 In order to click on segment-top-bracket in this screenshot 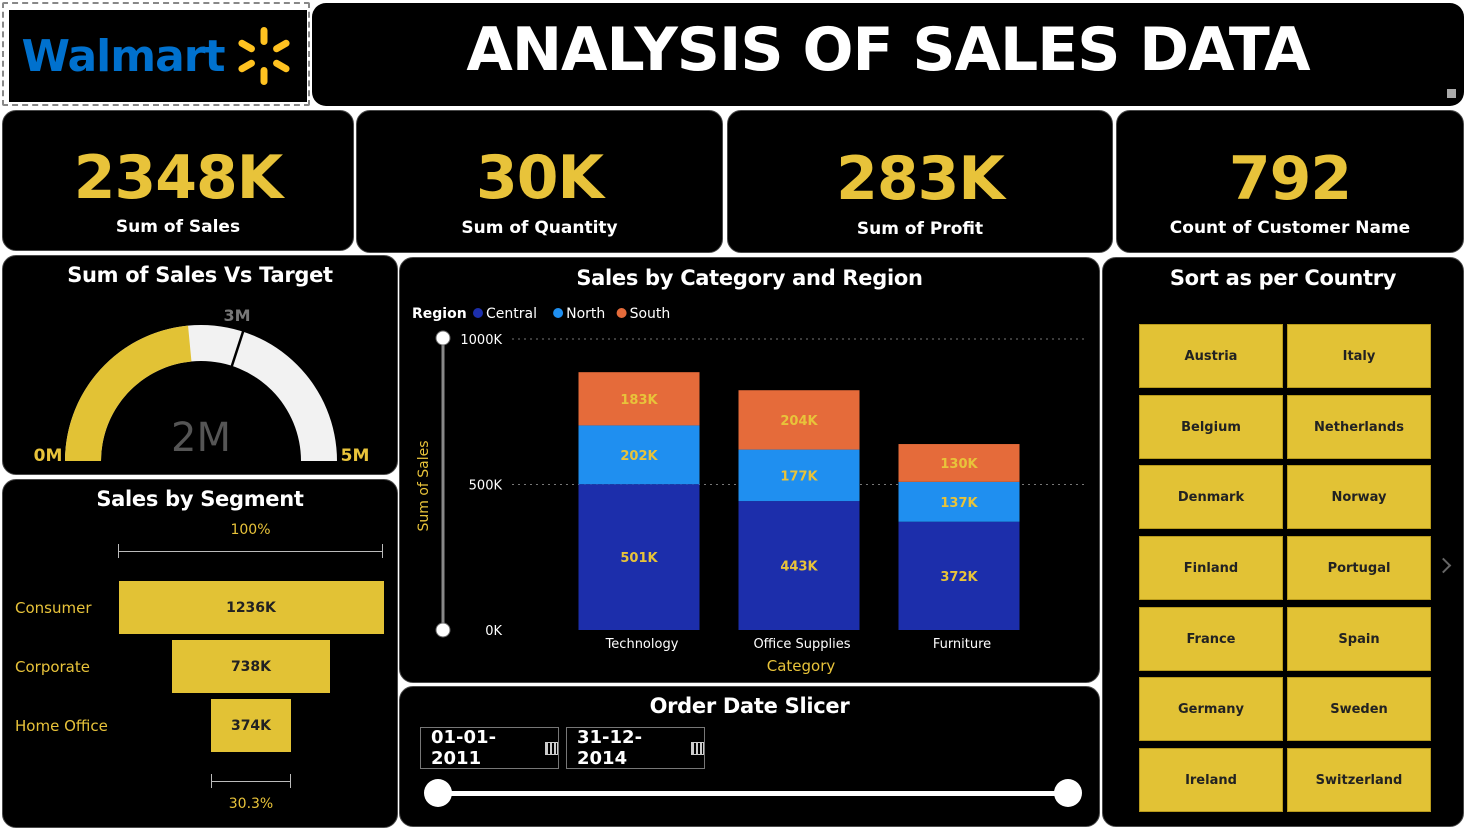, I will do `click(250, 551)`.